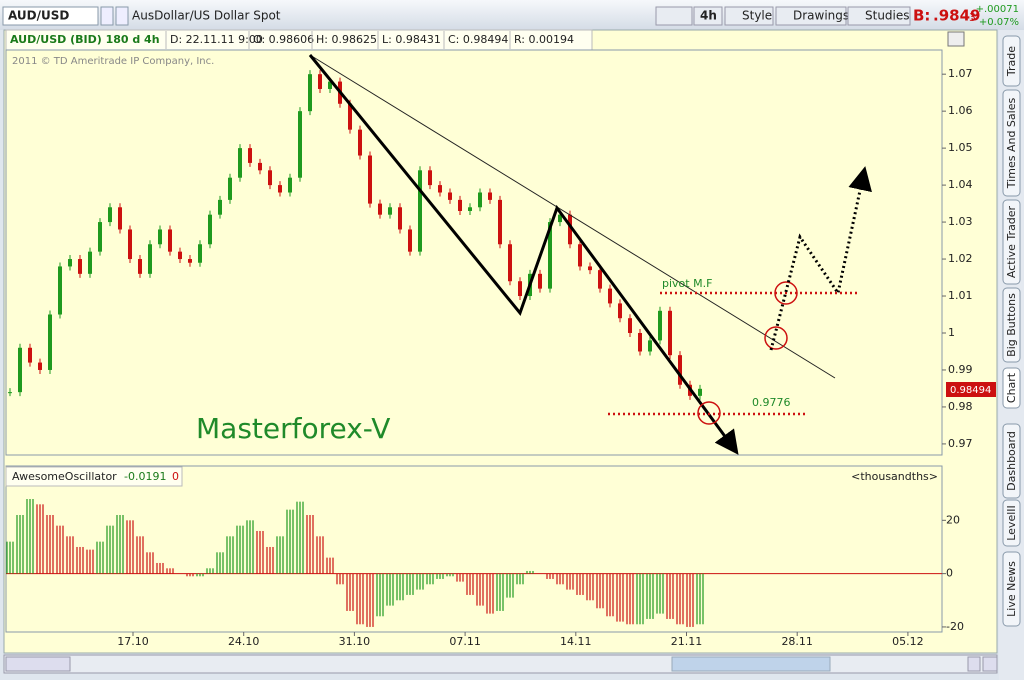 The image size is (1024, 680). Describe the element at coordinates (971, 389) in the screenshot. I see `price-tag` at that location.